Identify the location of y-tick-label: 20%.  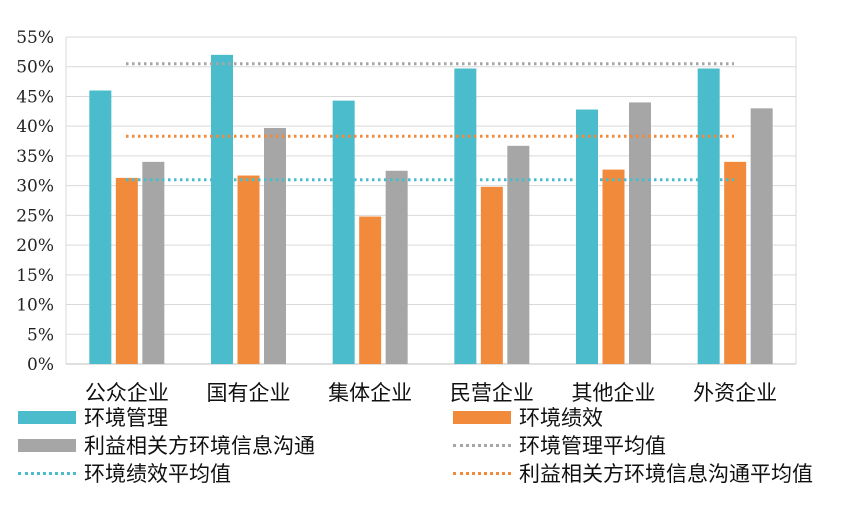
(35, 246).